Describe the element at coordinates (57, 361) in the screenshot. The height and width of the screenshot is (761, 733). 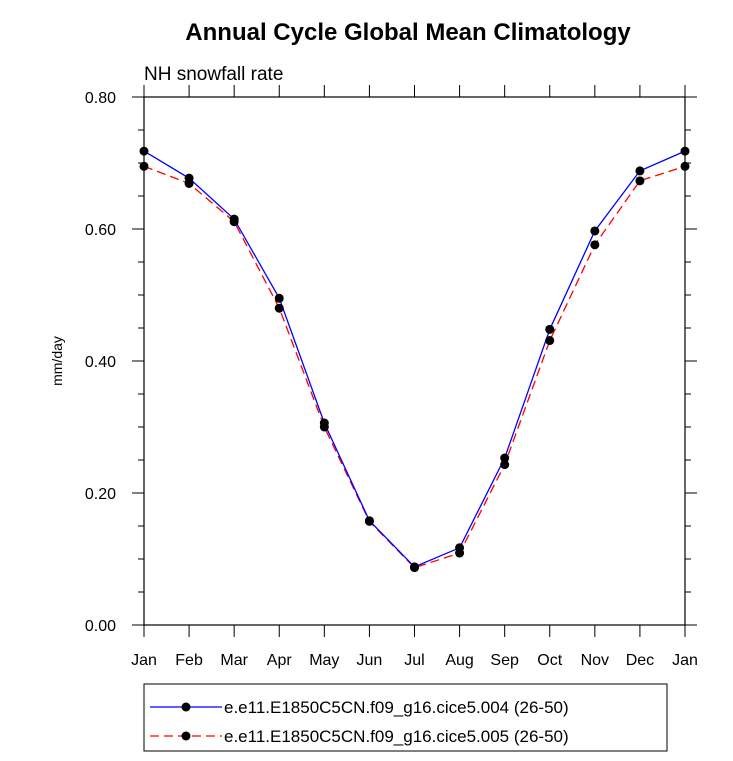
I see `y-axis-label: mm/day` at that location.